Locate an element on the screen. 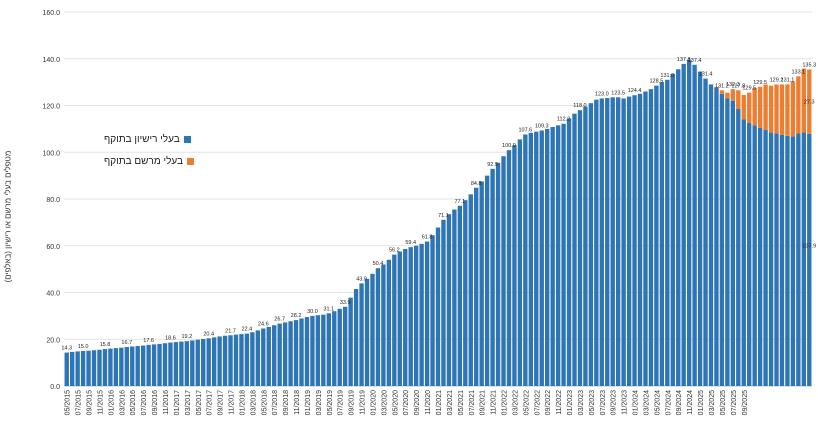 This screenshot has width=818, height=439. x-tick-label: 01/2016 is located at coordinates (111, 402).